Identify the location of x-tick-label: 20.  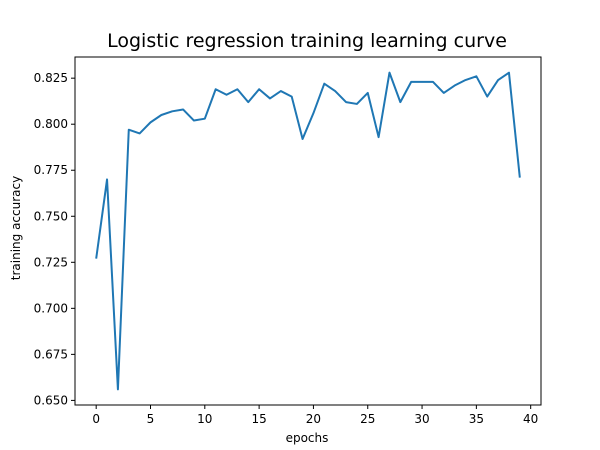
(313, 419).